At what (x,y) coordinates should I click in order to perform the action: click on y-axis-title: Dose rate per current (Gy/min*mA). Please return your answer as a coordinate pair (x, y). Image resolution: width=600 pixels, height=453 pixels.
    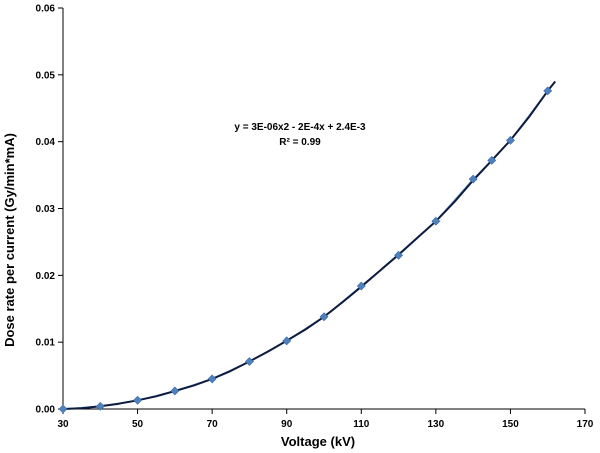
    Looking at the image, I should click on (9, 240).